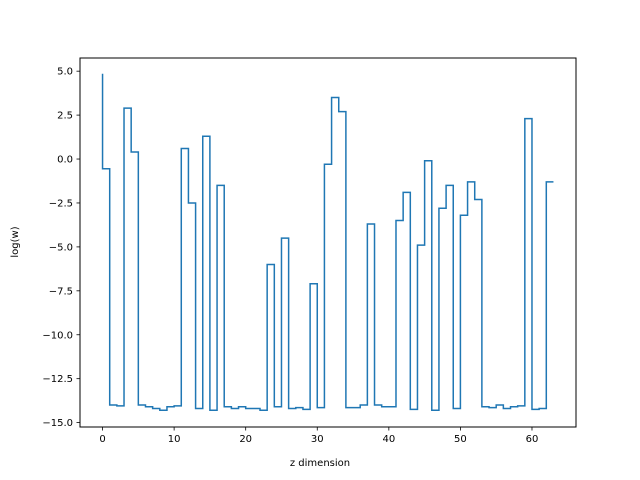 The width and height of the screenshot is (640, 480). I want to click on y-tick-label: −5.0, so click(61, 247).